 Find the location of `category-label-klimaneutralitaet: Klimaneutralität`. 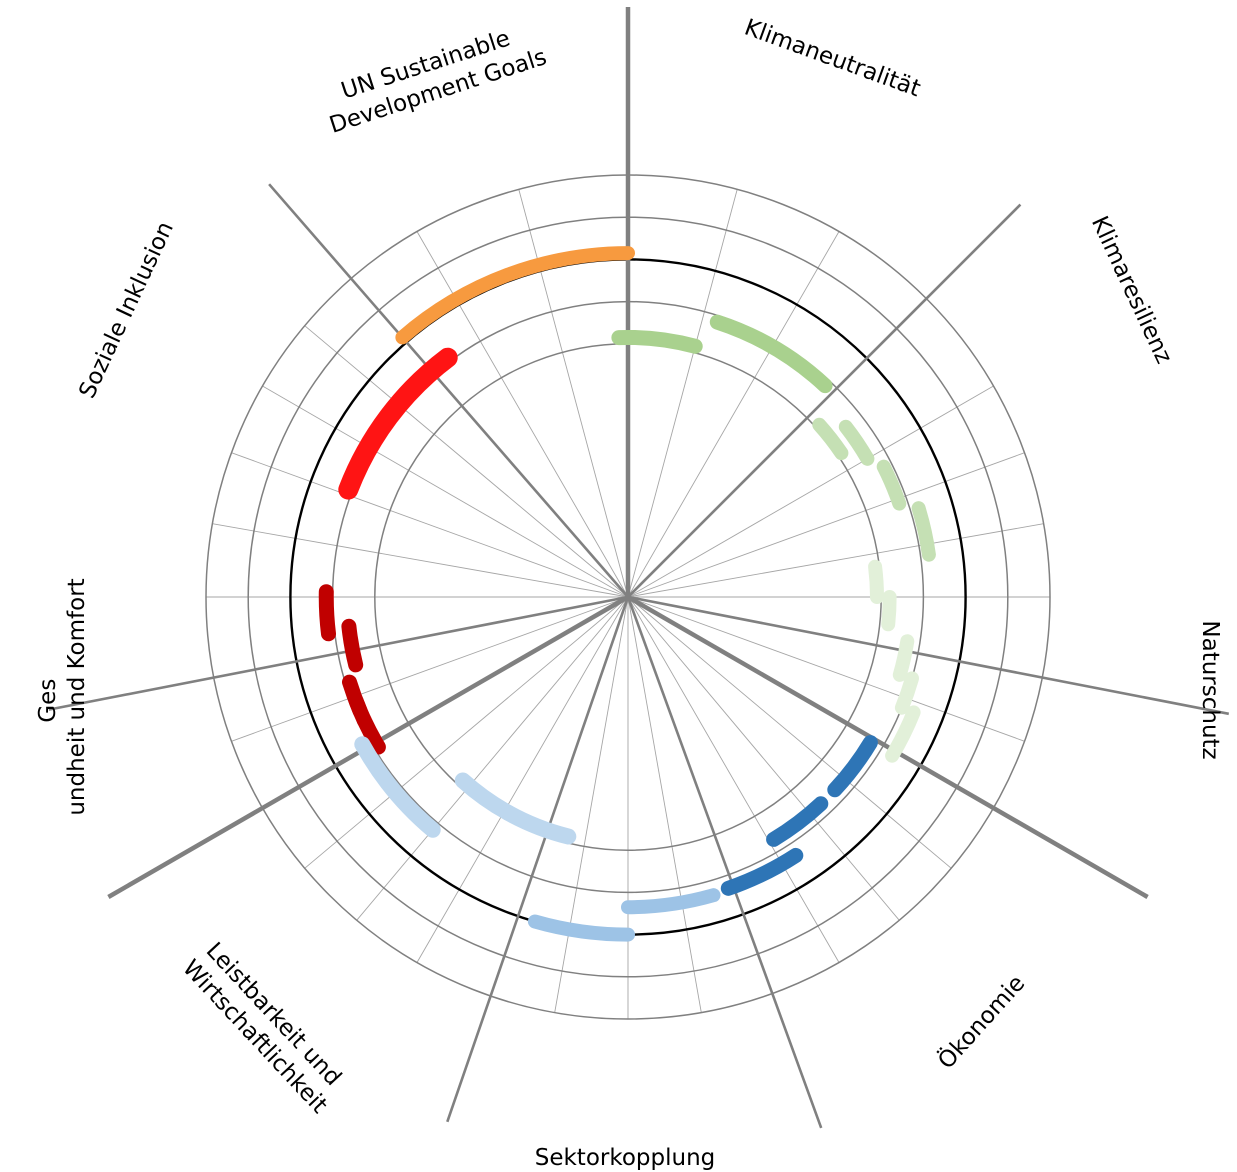

category-label-klimaneutralitaet: Klimaneutralität is located at coordinates (832, 59).